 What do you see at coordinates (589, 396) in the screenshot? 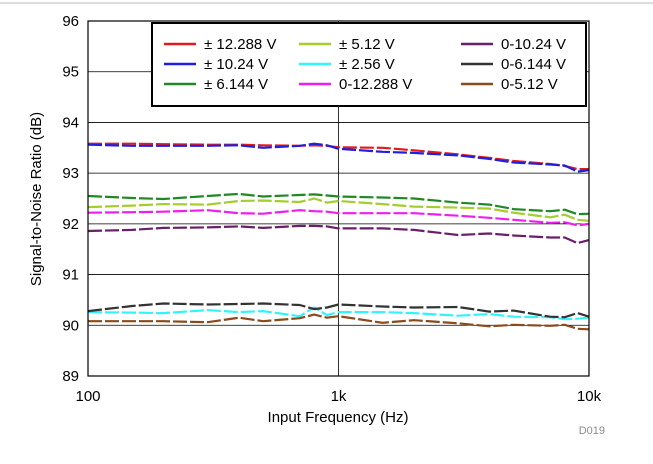
I see `x-tick-label: 10k` at bounding box center [589, 396].